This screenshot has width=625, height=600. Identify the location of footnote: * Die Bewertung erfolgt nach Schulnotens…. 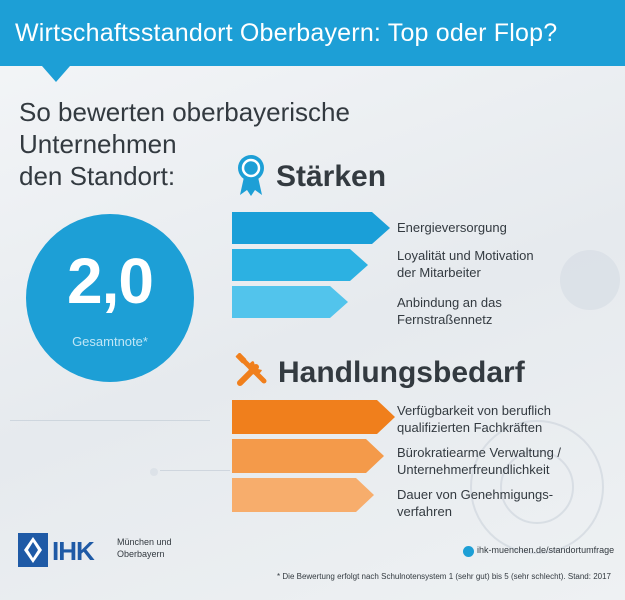
(444, 576).